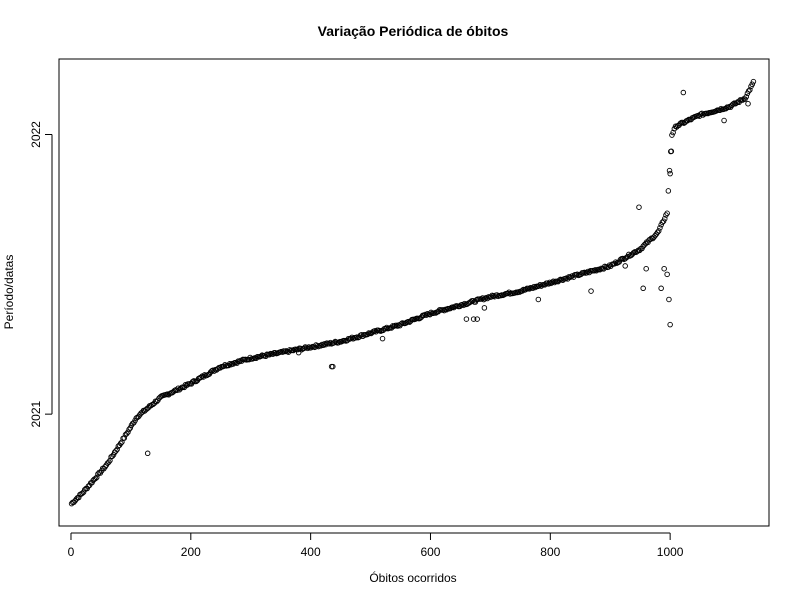  Describe the element at coordinates (550, 552) in the screenshot. I see `x-tick-label: 800` at that location.